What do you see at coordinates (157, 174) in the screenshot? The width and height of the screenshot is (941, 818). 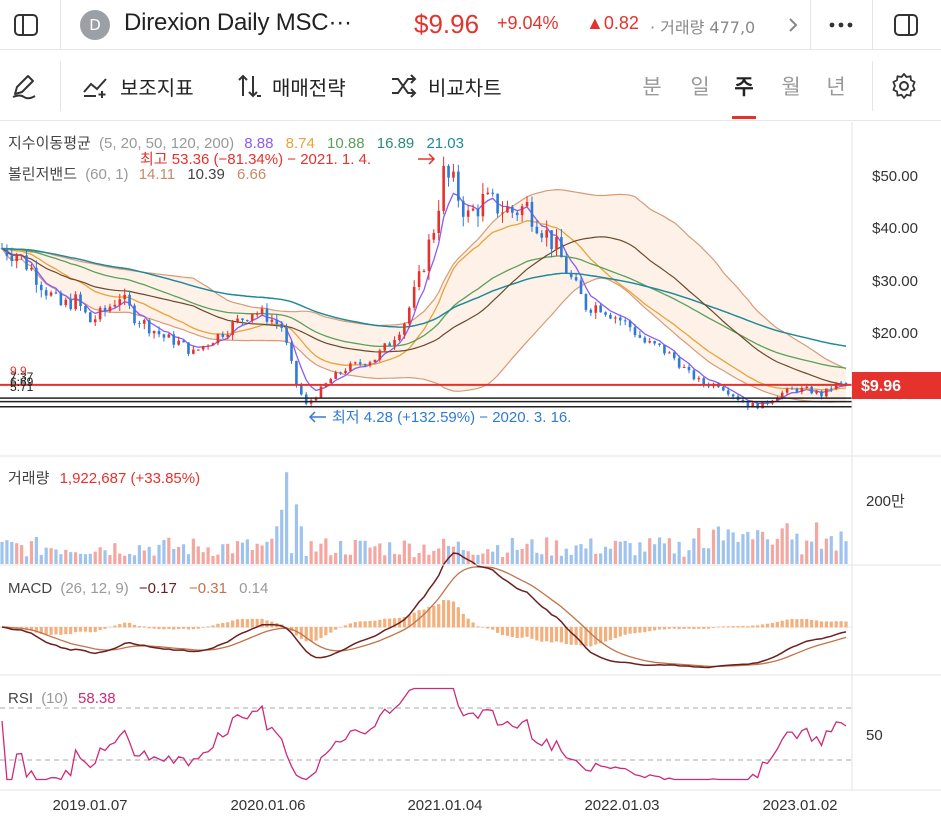 I see `bollinger-upper: 14.11` at bounding box center [157, 174].